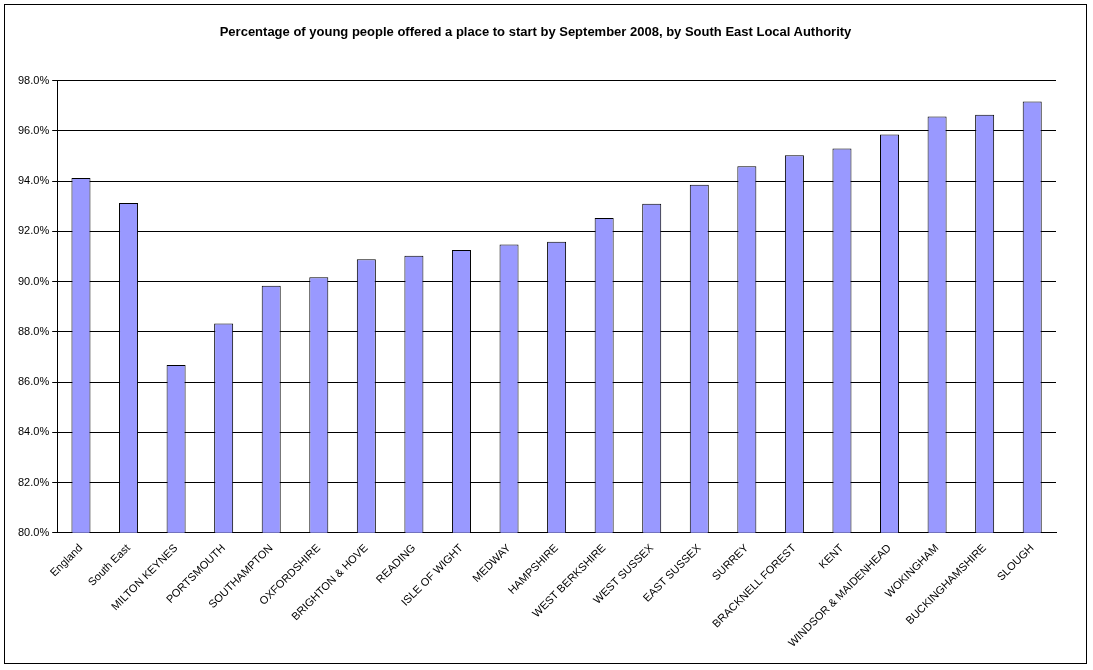 This screenshot has width=1093, height=670. Describe the element at coordinates (536, 32) in the screenshot. I see `chart-title: Percentage of young people offered a place to start by September 2008, by South East Local Authority` at that location.